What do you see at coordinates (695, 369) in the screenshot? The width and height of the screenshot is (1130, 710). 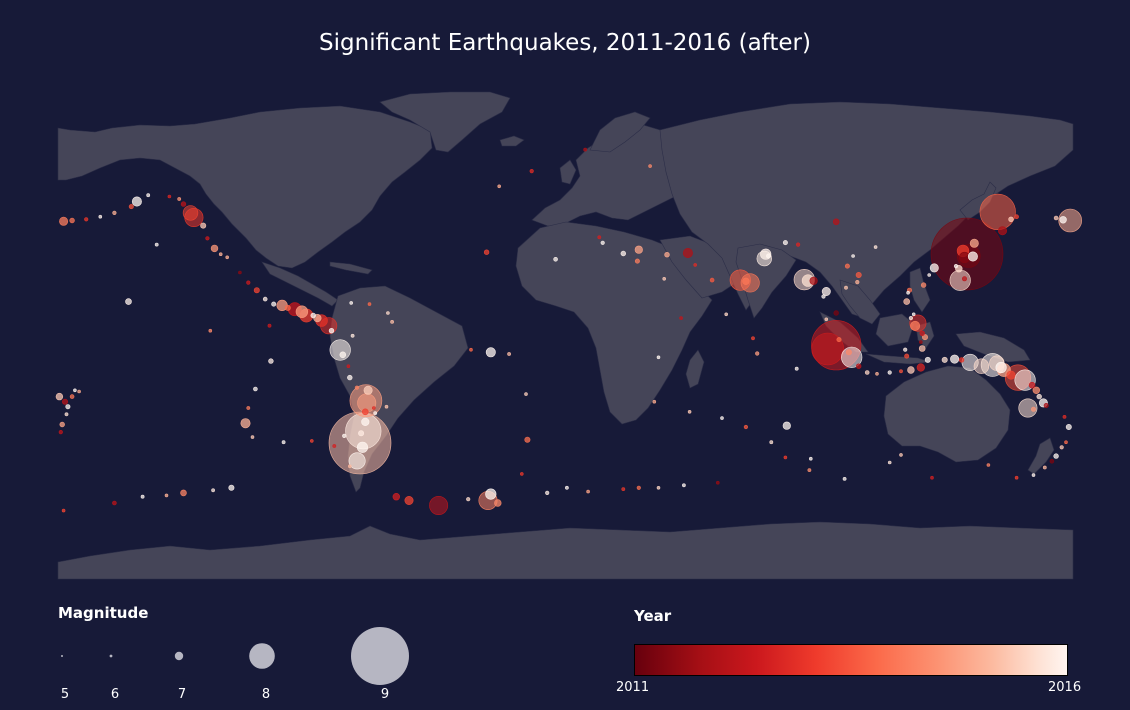 I see `land-madagascar` at bounding box center [695, 369].